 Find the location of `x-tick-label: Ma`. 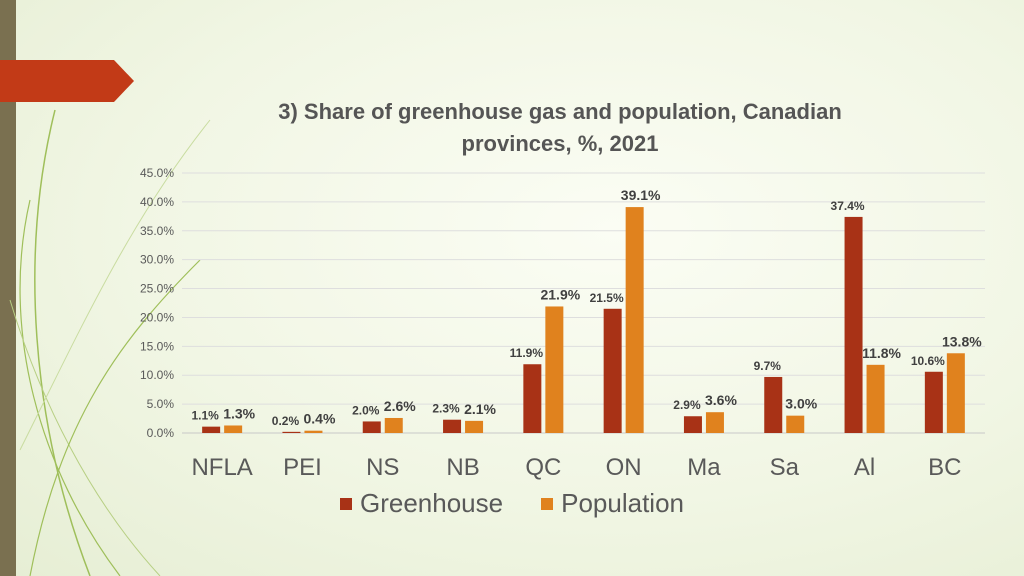

x-tick-label: Ma is located at coordinates (704, 467).